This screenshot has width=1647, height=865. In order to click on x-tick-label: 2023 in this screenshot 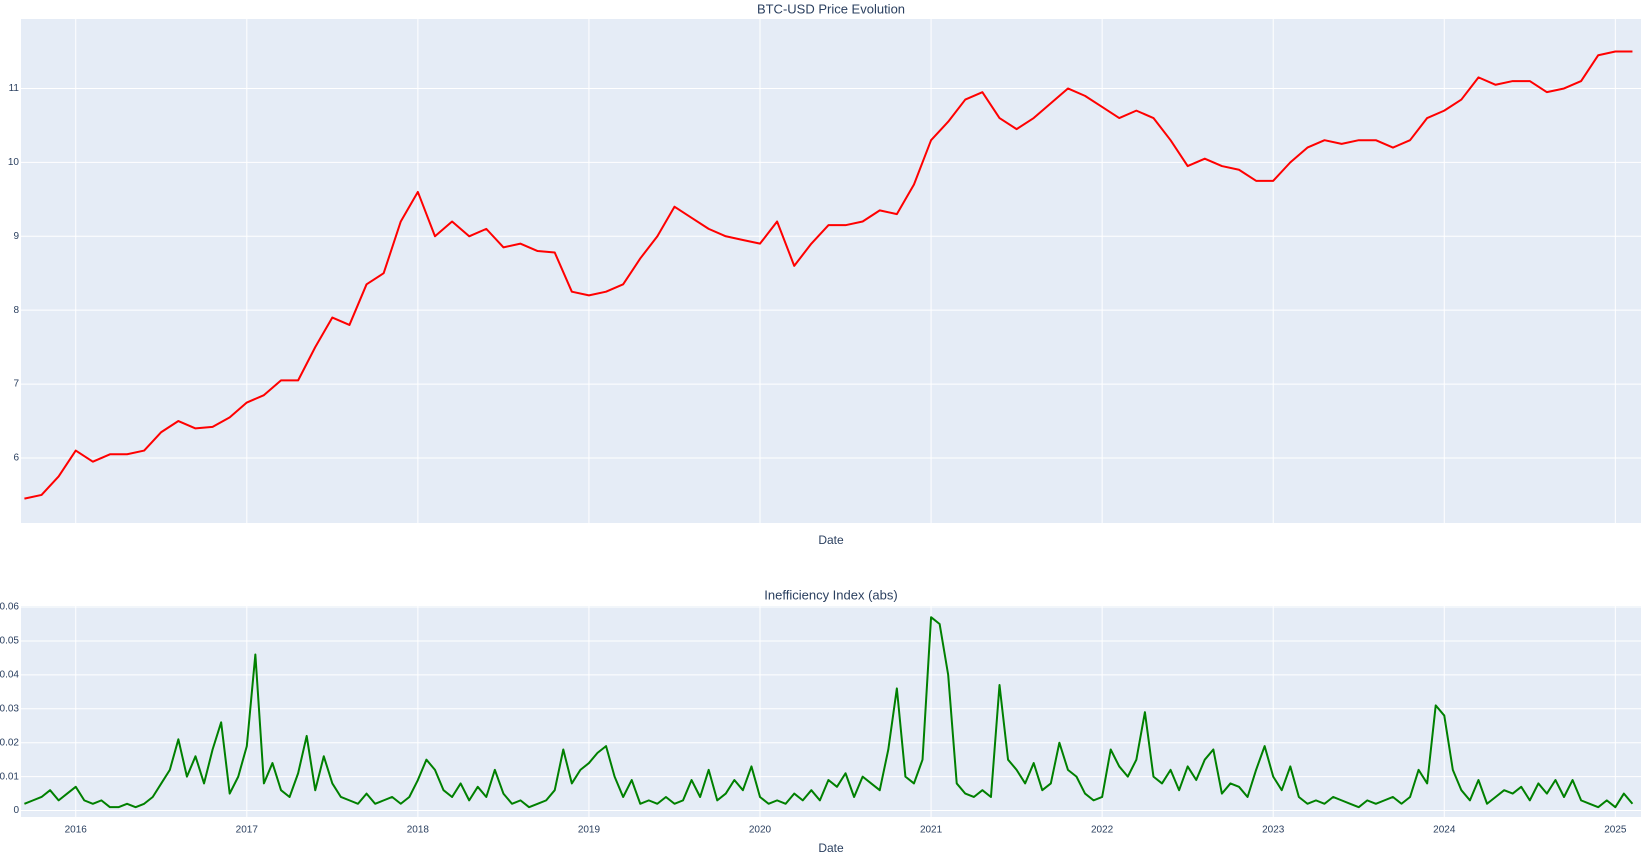, I will do `click(1273, 830)`.